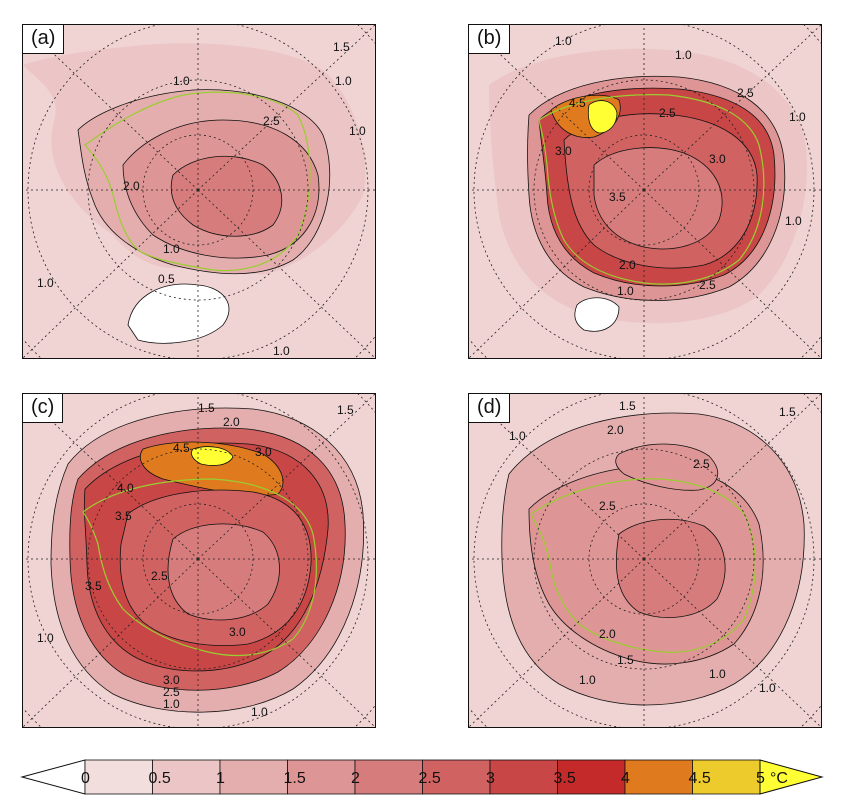 Image resolution: width=850 pixels, height=803 pixels. Describe the element at coordinates (160, 778) in the screenshot. I see `colorbar-tick-label: 0.5` at that location.